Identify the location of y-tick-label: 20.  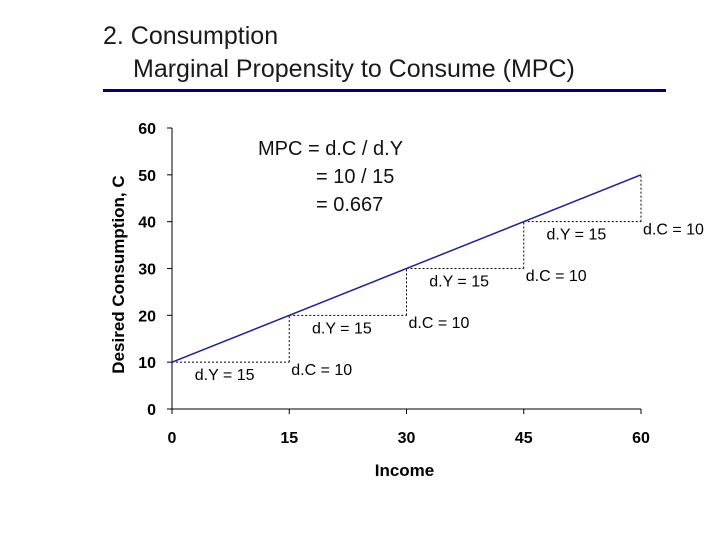
(147, 316).